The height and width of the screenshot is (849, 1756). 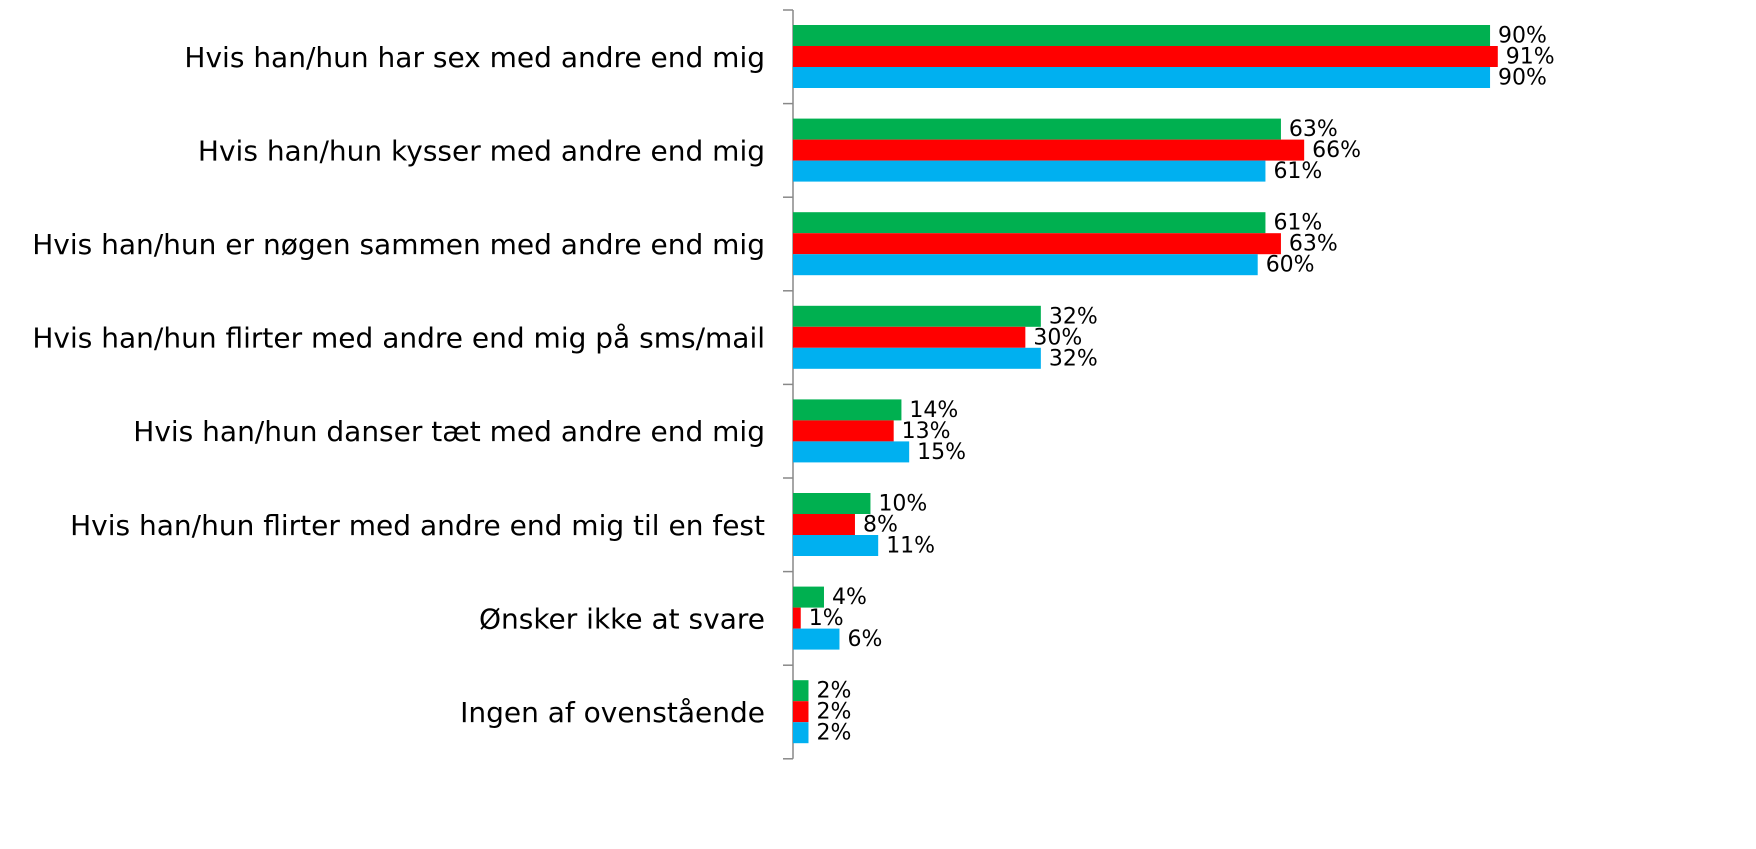 What do you see at coordinates (902, 504) in the screenshot?
I see `value-label: 10%` at bounding box center [902, 504].